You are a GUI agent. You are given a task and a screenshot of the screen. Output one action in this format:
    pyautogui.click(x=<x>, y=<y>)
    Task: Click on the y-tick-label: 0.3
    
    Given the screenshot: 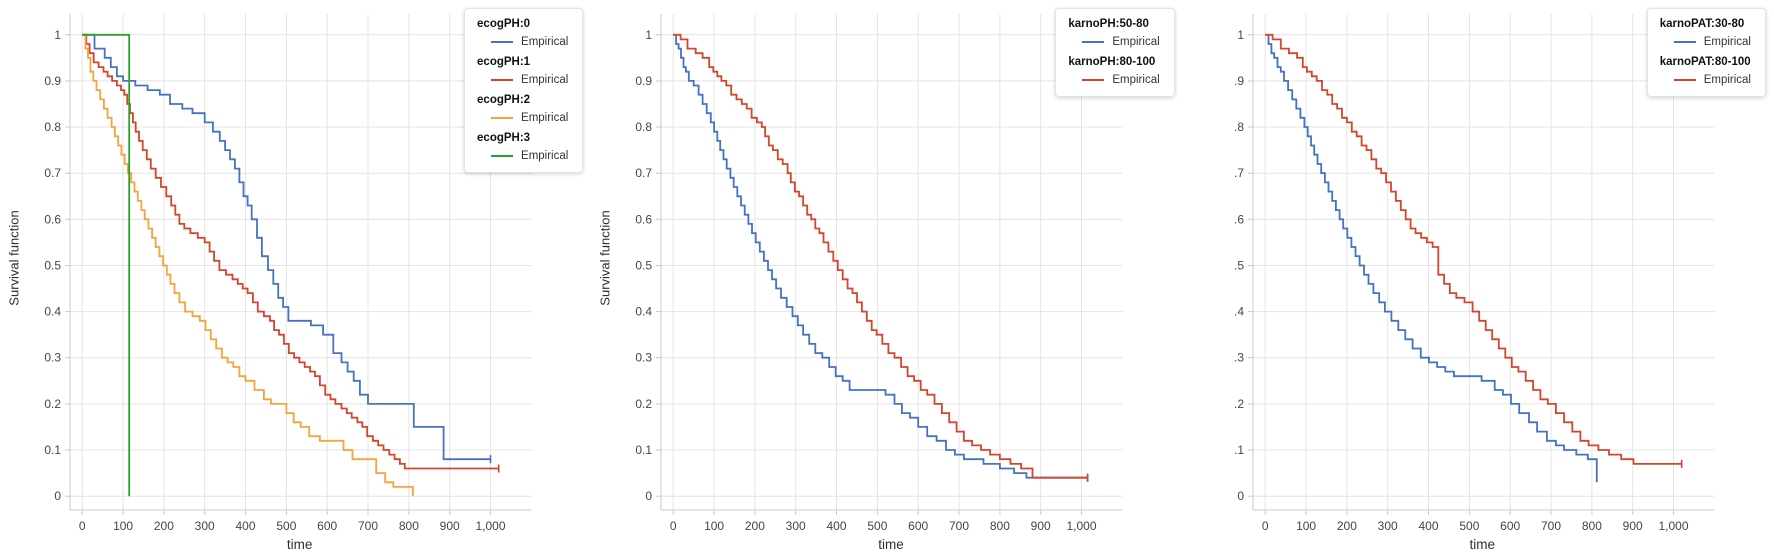 What is the action you would take?
    pyautogui.click(x=644, y=358)
    